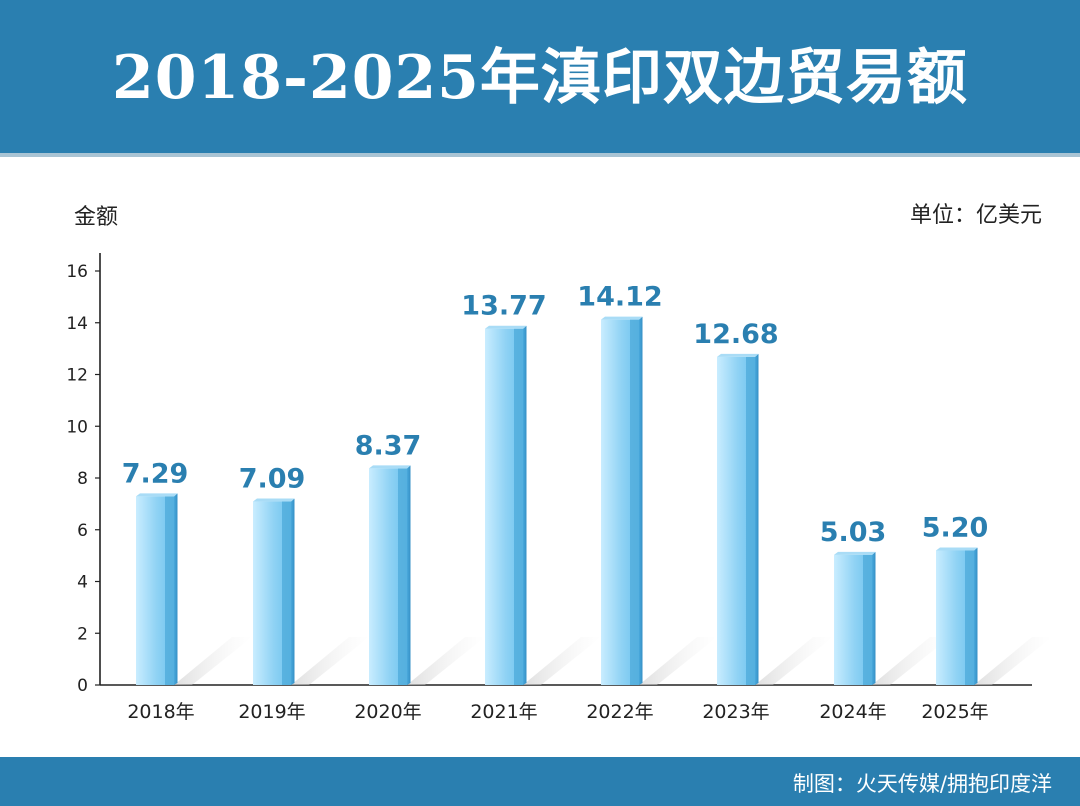  What do you see at coordinates (388, 445) in the screenshot?
I see `value-label: 8.37` at bounding box center [388, 445].